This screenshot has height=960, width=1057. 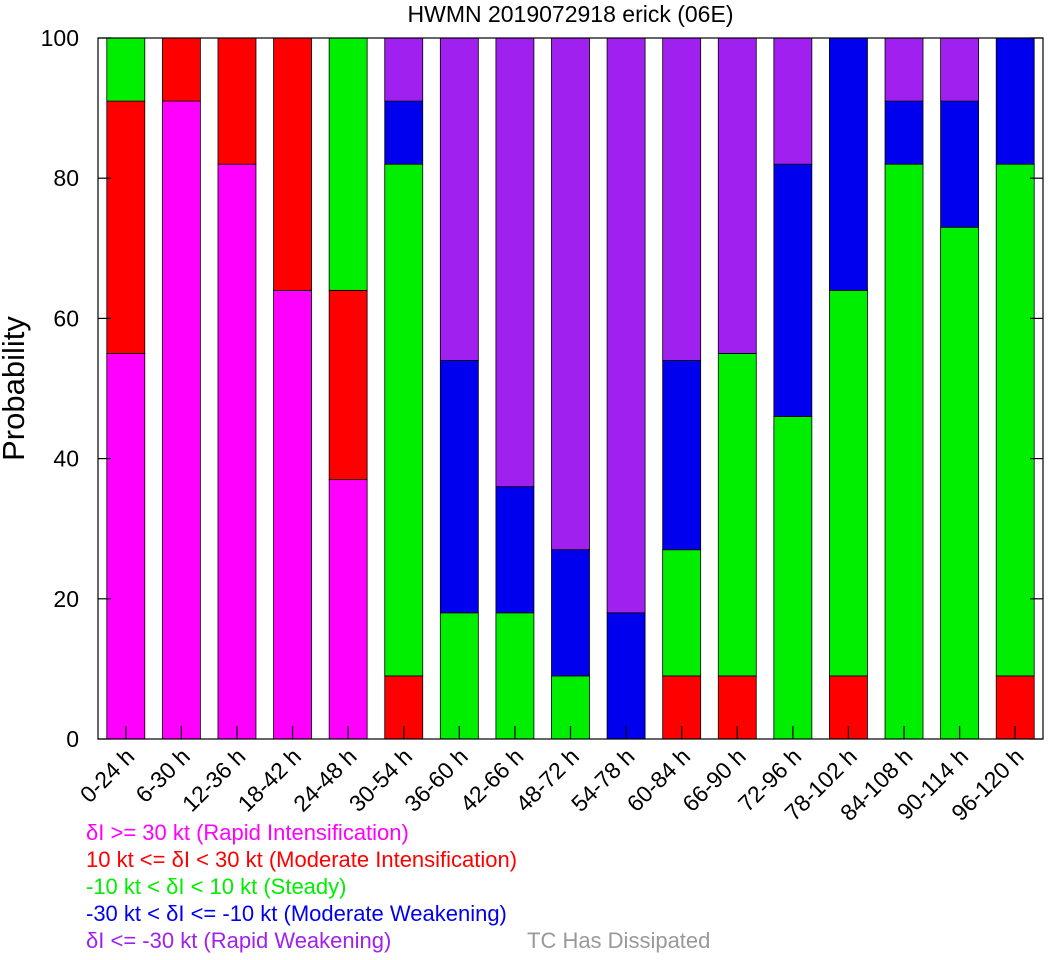 I want to click on y-tick-label: 40, so click(x=66, y=459).